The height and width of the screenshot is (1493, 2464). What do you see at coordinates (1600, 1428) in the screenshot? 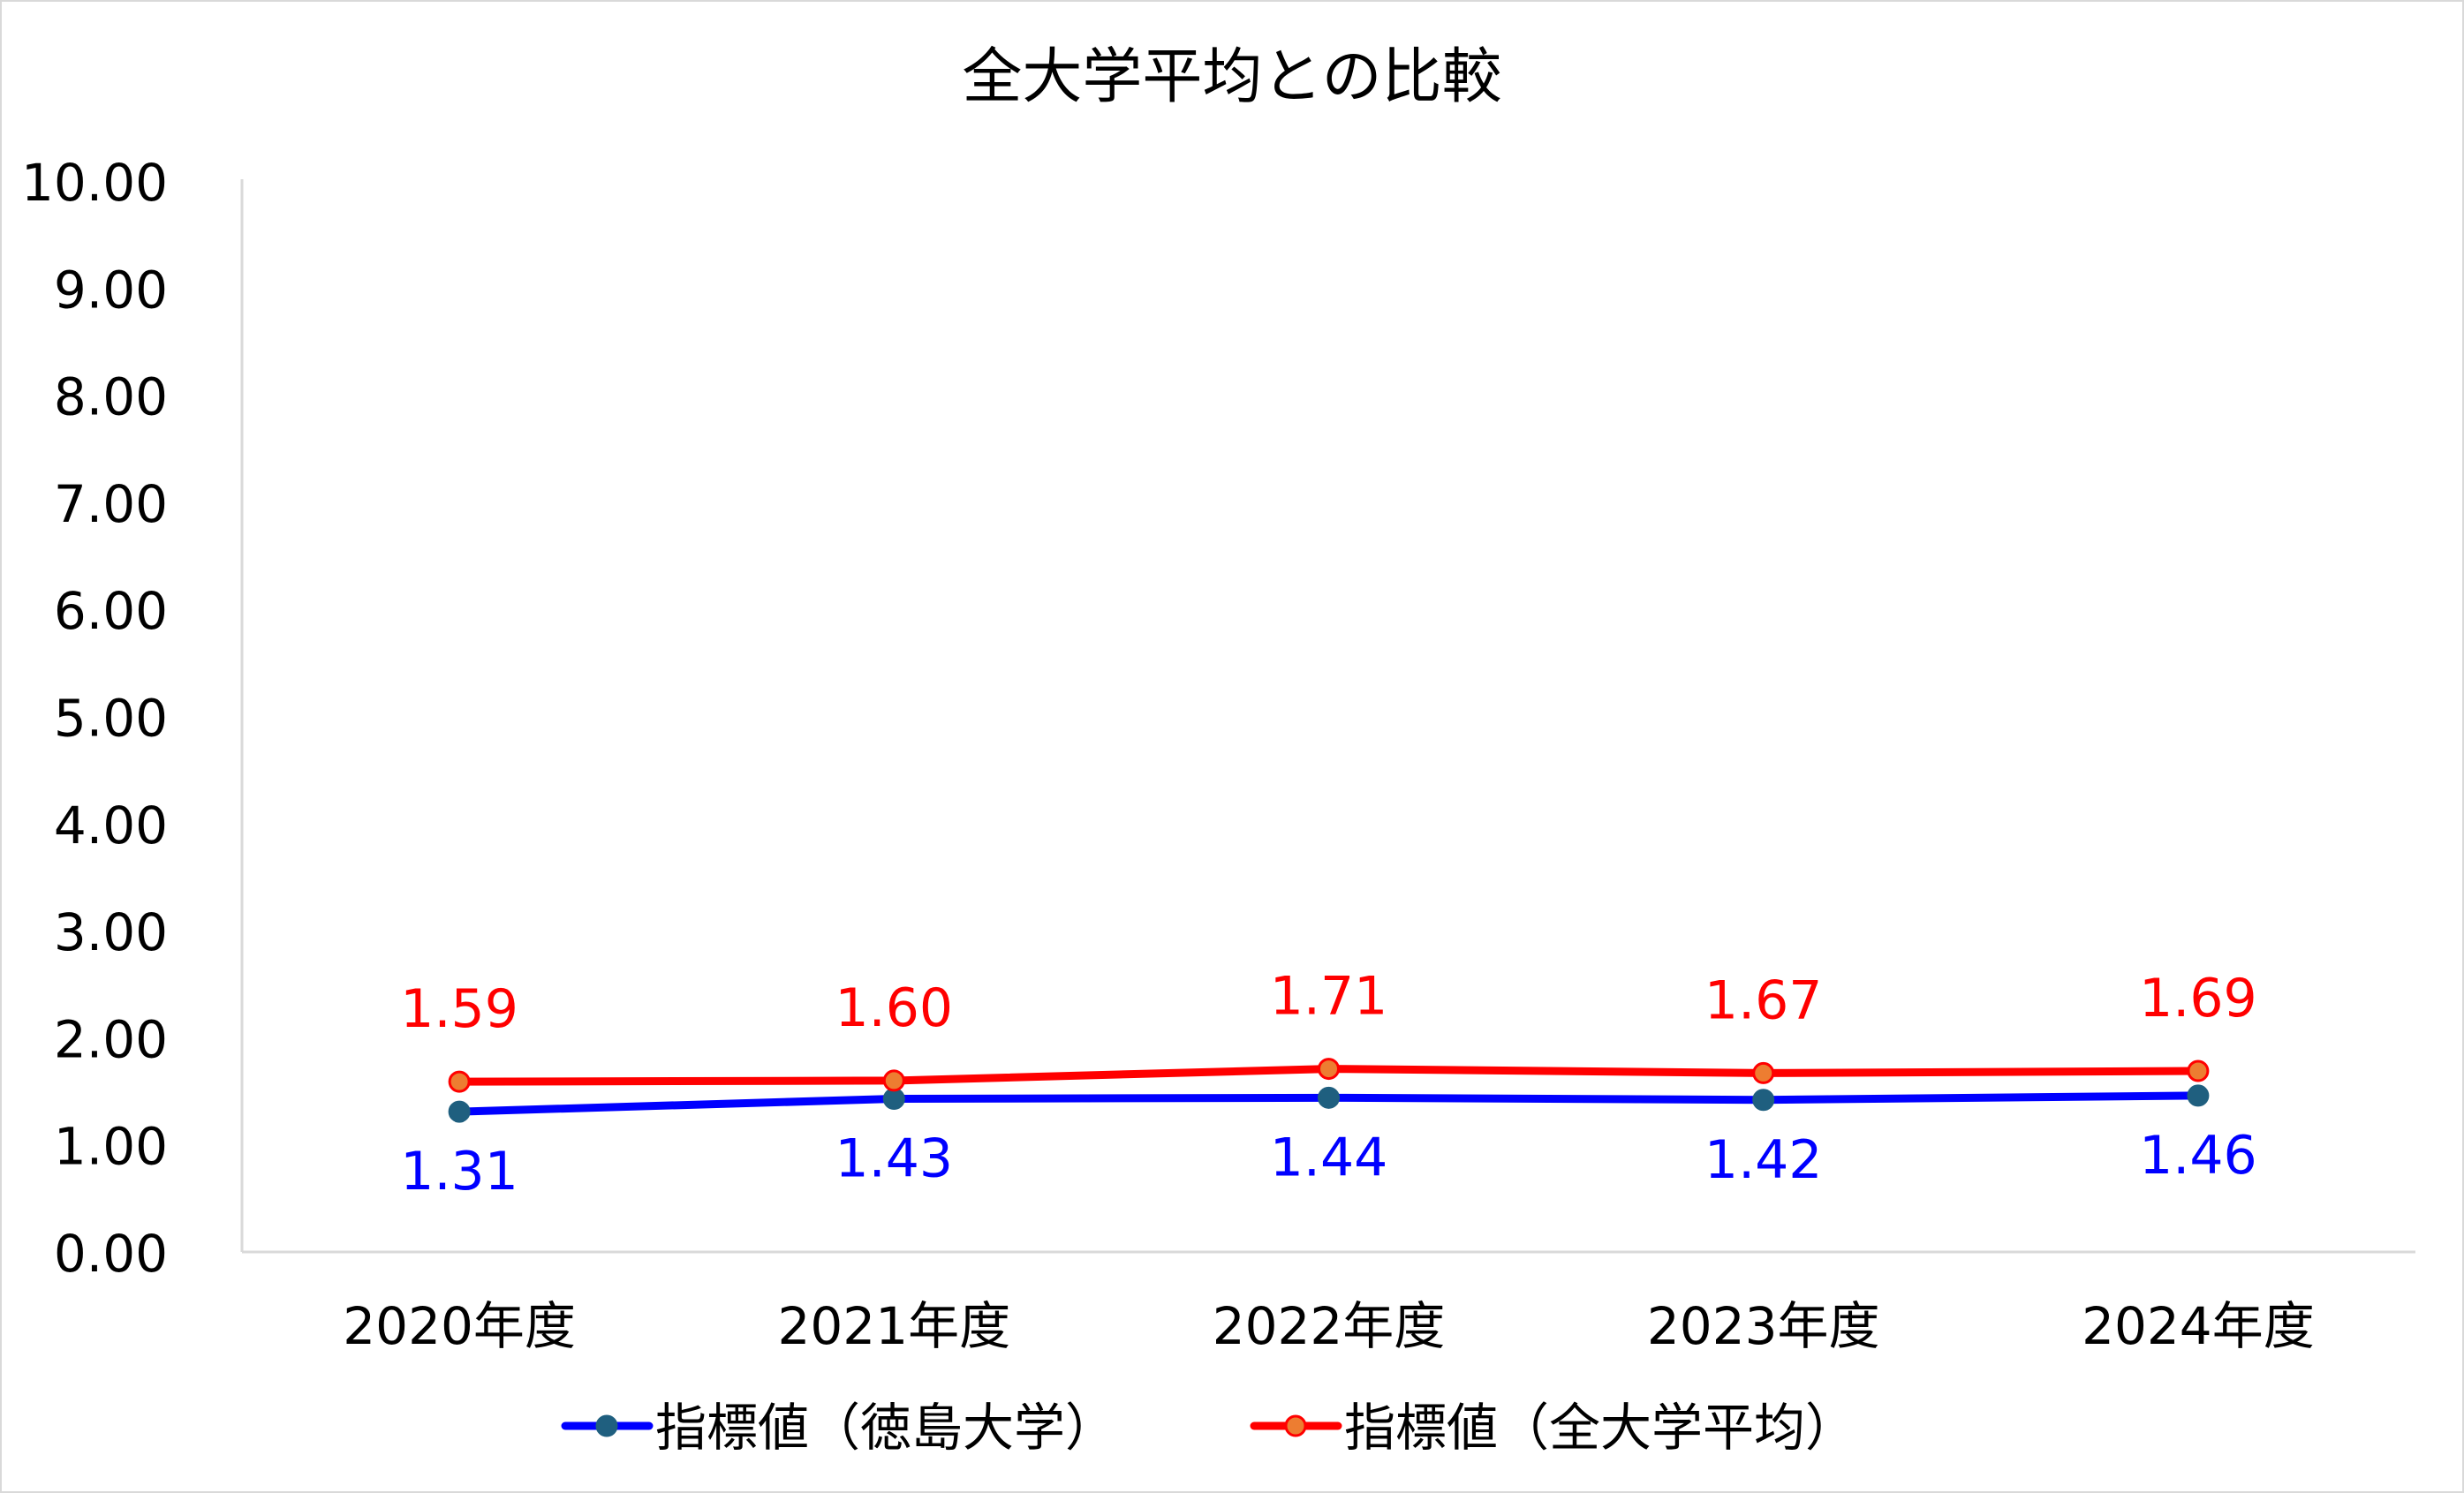
I see `legend-label: 指標値（全大学平均）` at bounding box center [1600, 1428].